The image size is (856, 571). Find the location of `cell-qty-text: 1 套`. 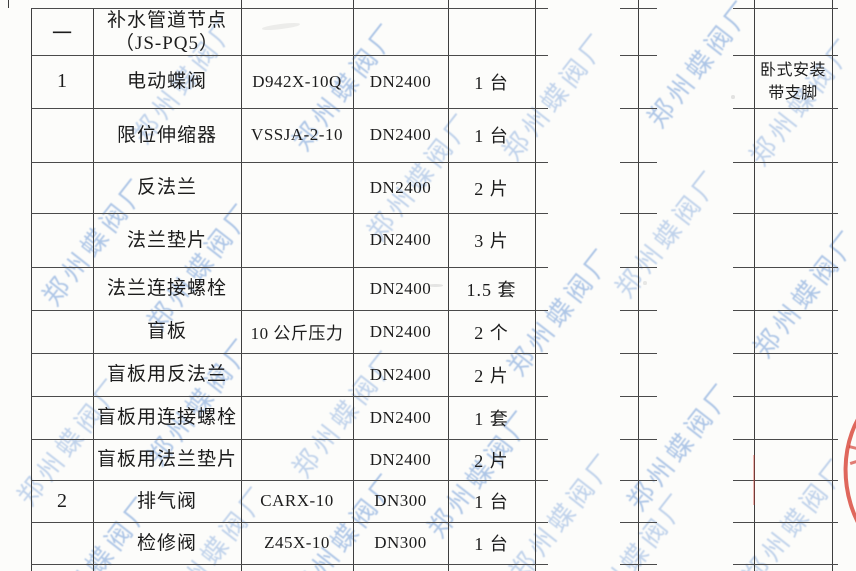

cell-qty-text: 1 套 is located at coordinates (491, 418).